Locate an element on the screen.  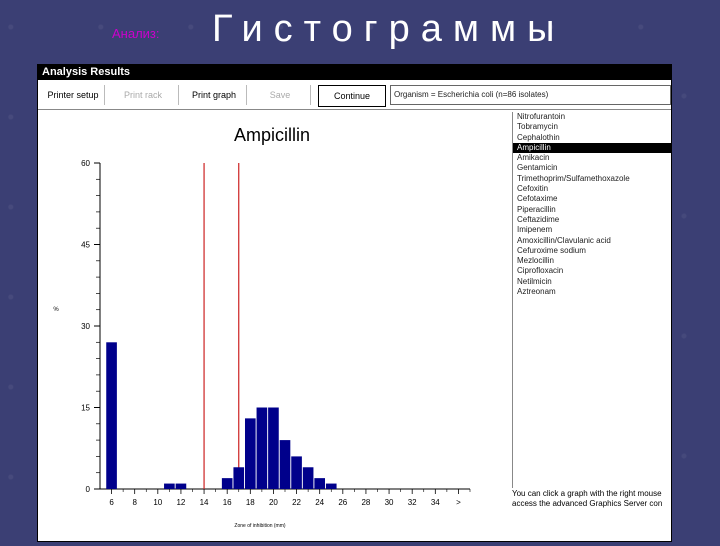
print-rack-button: Print rack is located at coordinates (143, 95).